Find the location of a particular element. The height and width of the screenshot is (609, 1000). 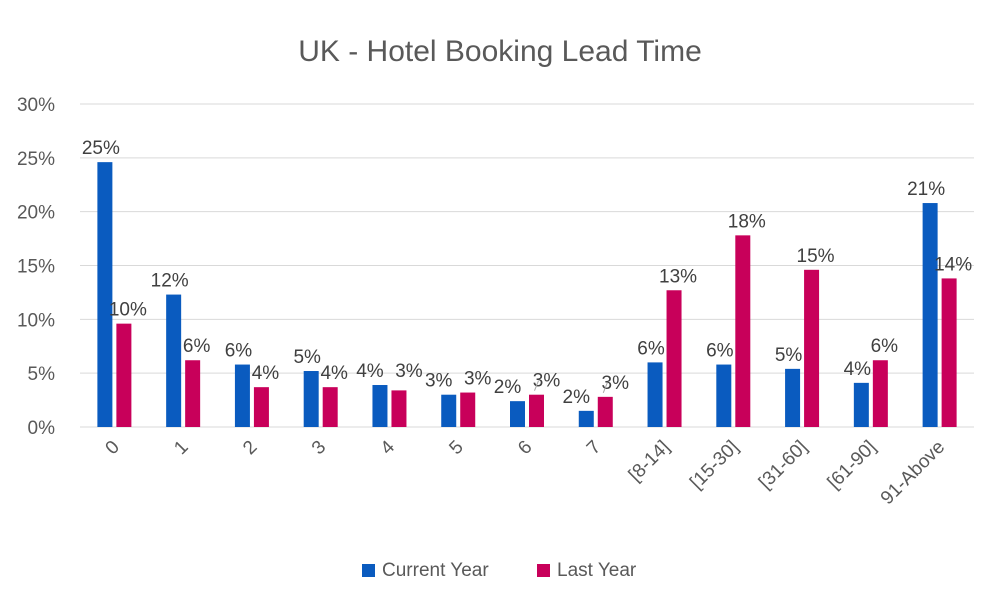

y-axis-tick-labels: 0% 5% 10% 15% 20% 25% 30% is located at coordinates (36, 267).